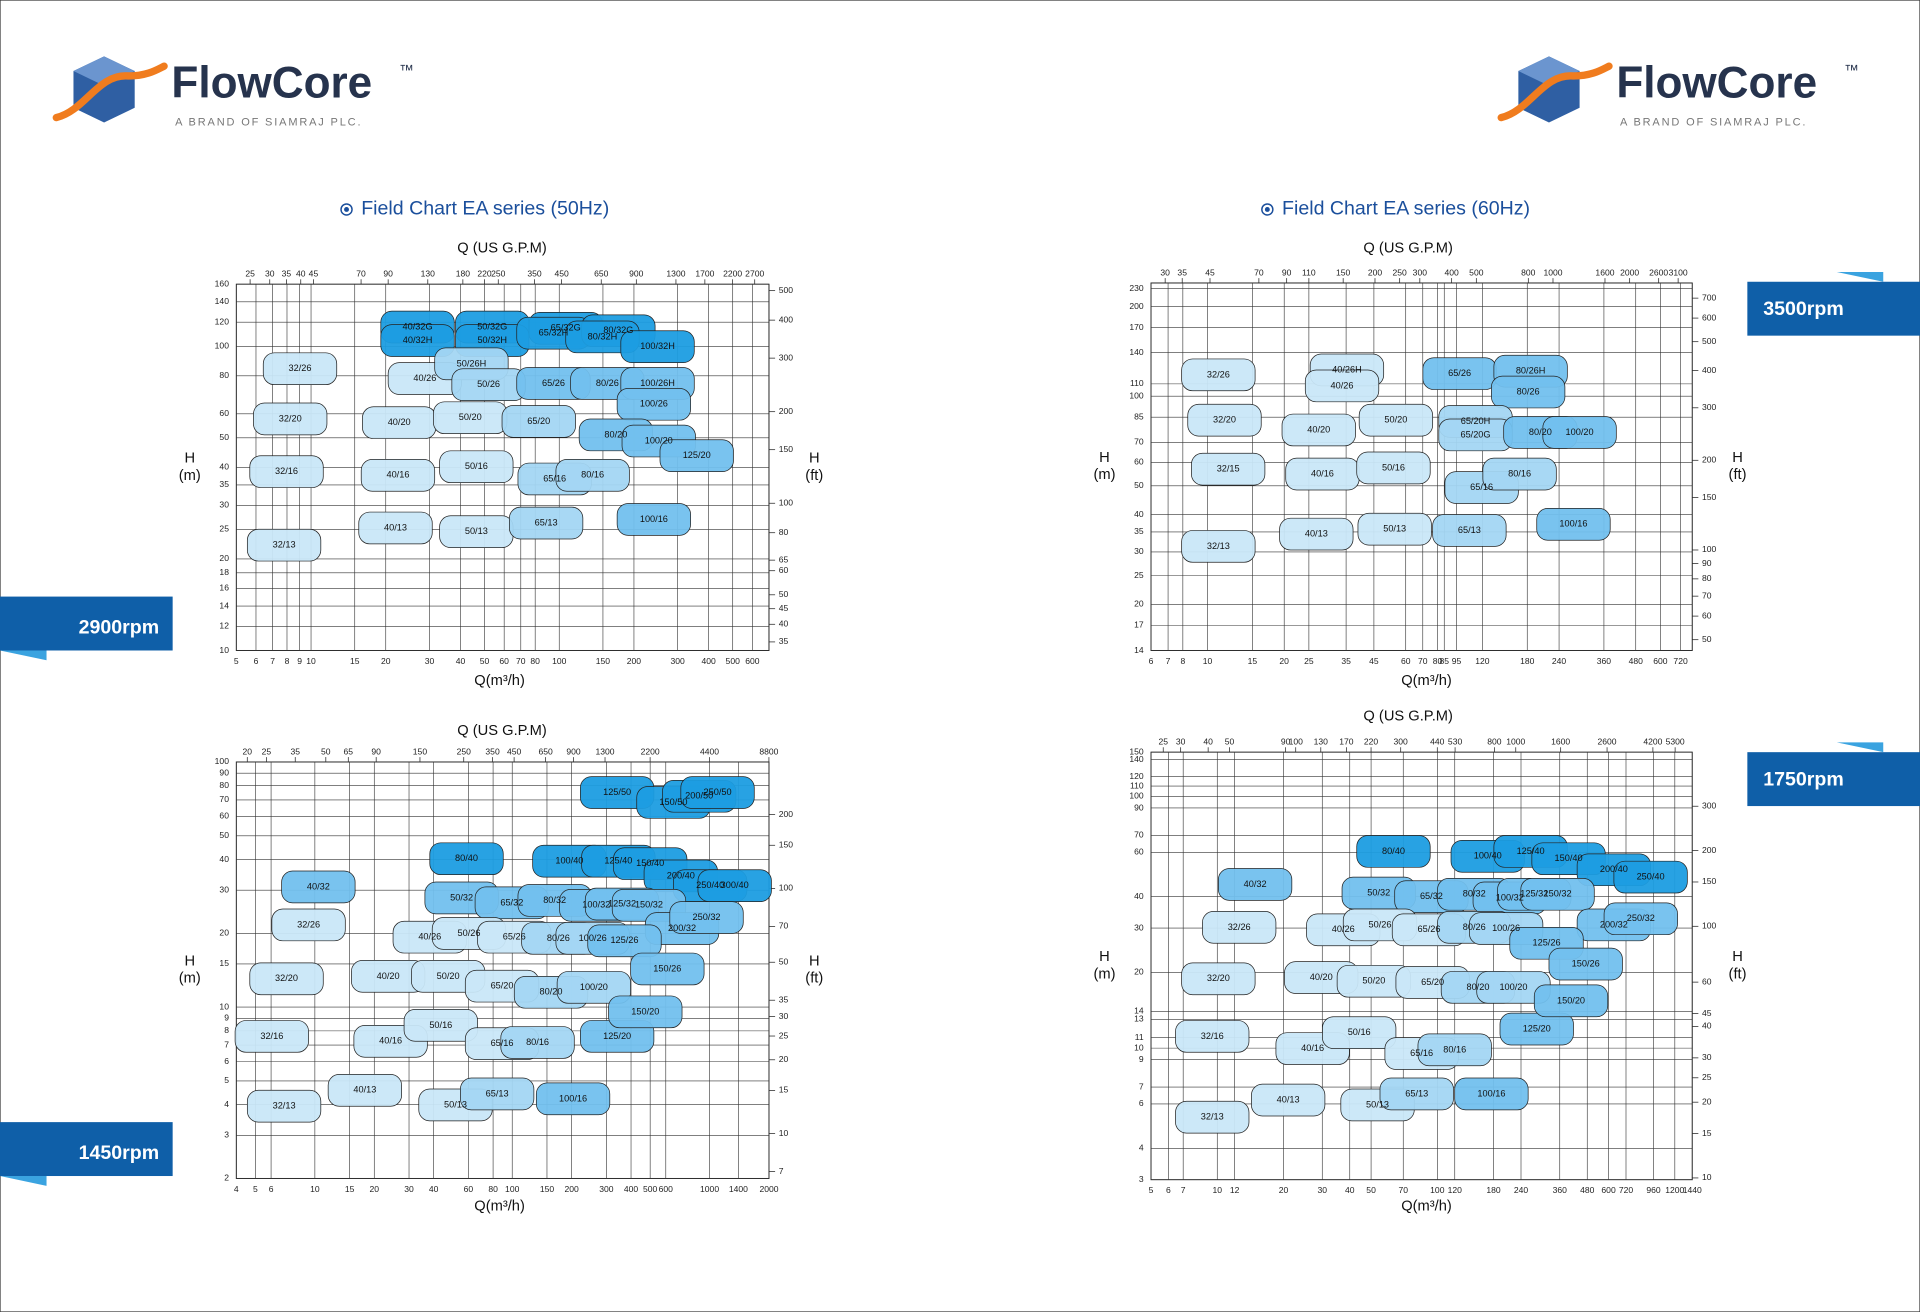  I want to click on top-tick-label: 110, so click(1309, 272).